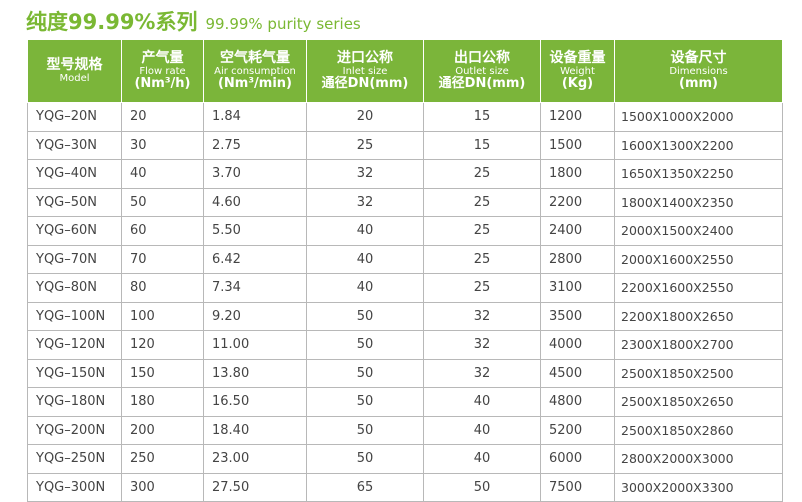 The height and width of the screenshot is (502, 802). What do you see at coordinates (577, 231) in the screenshot?
I see `cell-weight: 2400` at bounding box center [577, 231].